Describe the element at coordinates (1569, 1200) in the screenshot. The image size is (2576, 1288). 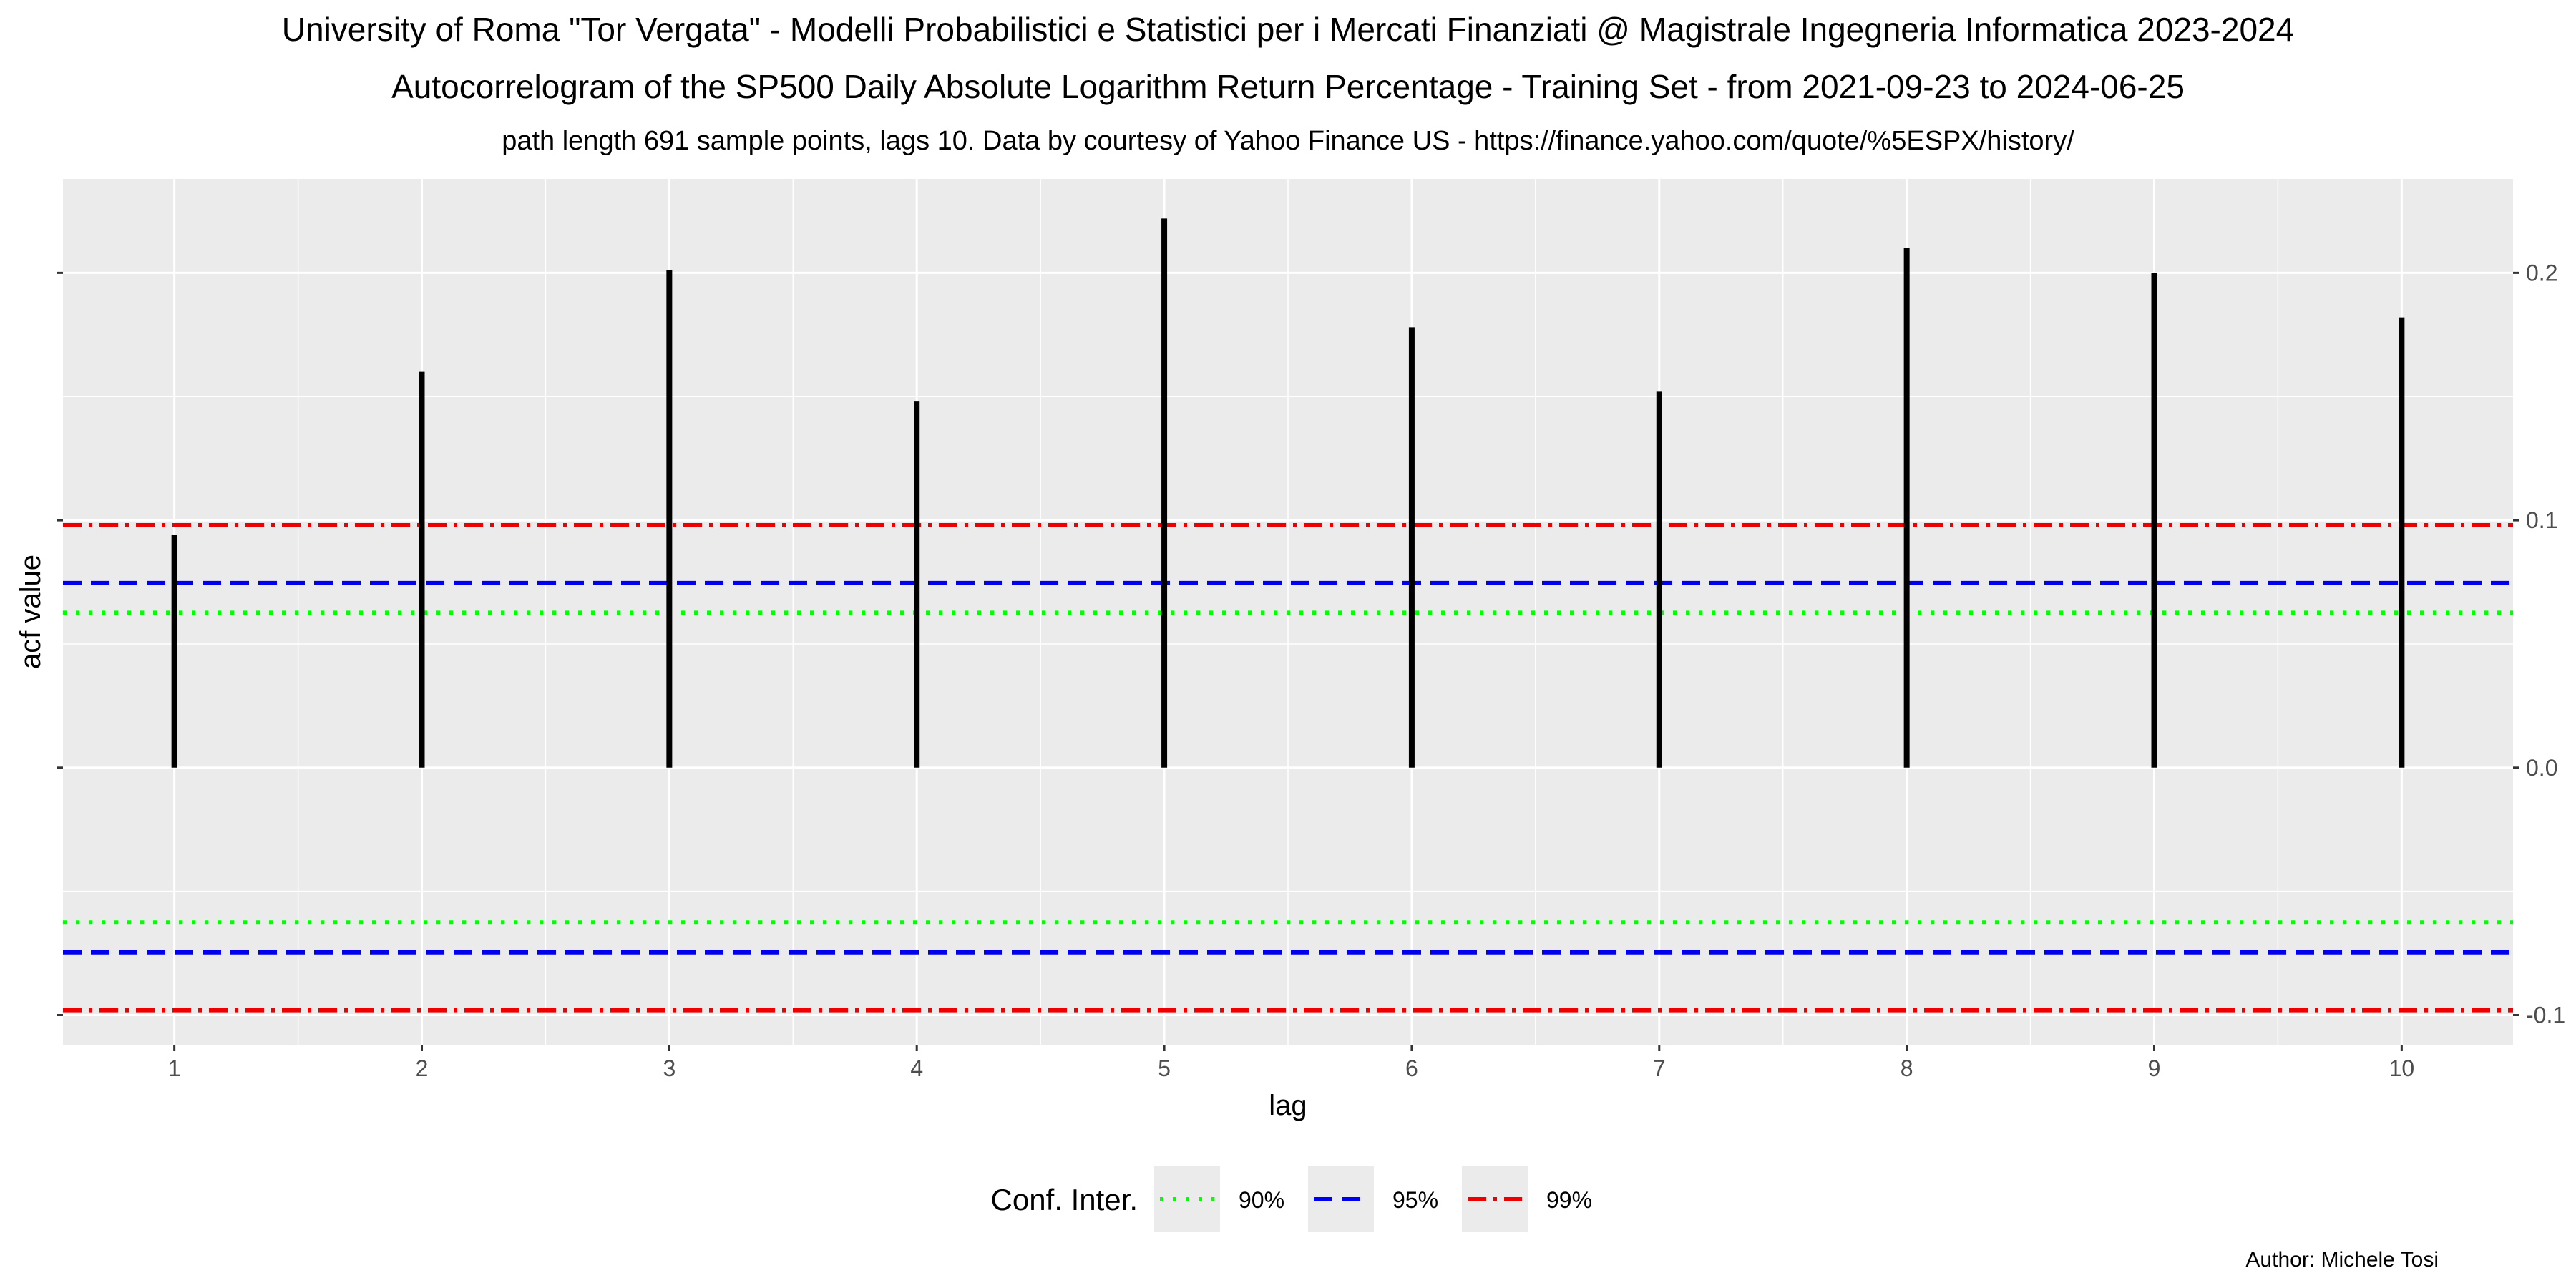
I see `legend-label: 99%` at that location.